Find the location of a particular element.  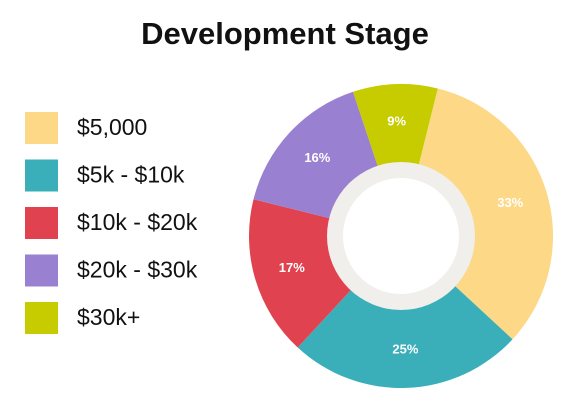

data-label: 25% is located at coordinates (405, 348).